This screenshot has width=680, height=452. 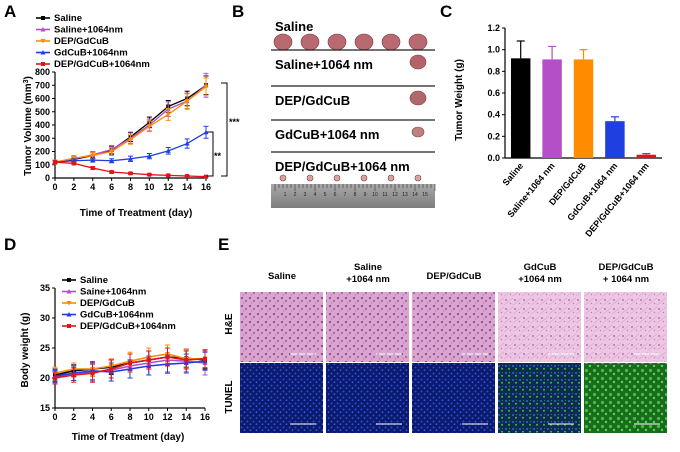 What do you see at coordinates (355, 195) in the screenshot?
I see `ruler-number: 8` at bounding box center [355, 195].